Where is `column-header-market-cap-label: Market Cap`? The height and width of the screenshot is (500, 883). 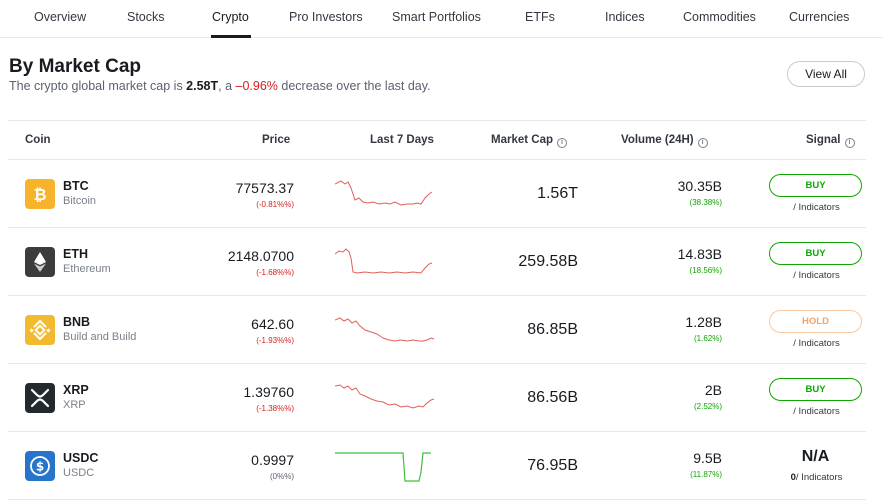
column-header-market-cap-label: Market Cap is located at coordinates (522, 140).